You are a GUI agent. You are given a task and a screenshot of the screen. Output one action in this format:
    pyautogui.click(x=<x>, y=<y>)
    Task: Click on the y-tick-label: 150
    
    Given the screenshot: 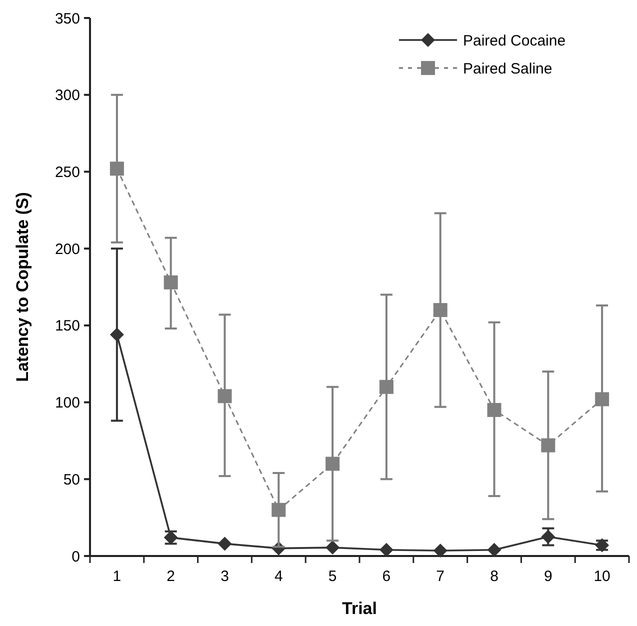 What is the action you would take?
    pyautogui.click(x=67, y=326)
    